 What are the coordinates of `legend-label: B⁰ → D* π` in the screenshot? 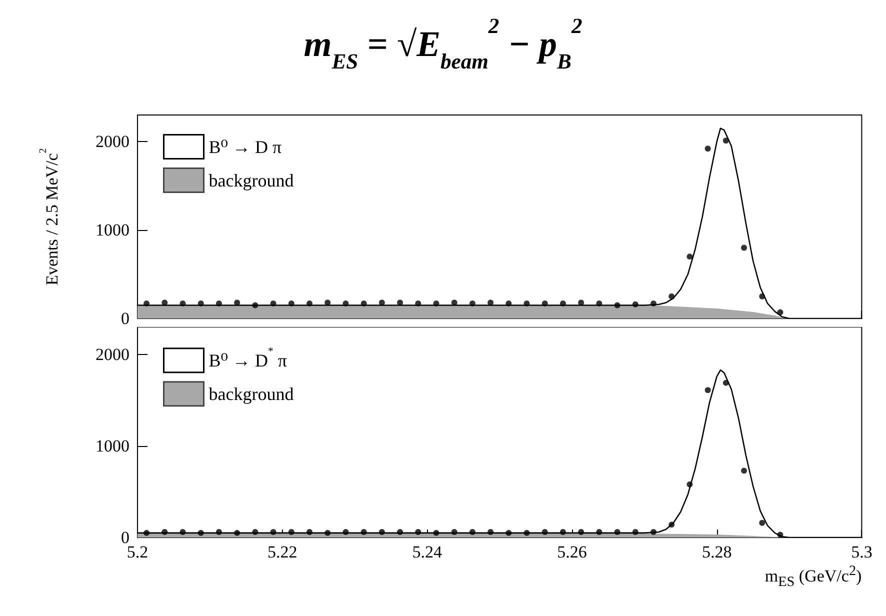 It's located at (247, 358).